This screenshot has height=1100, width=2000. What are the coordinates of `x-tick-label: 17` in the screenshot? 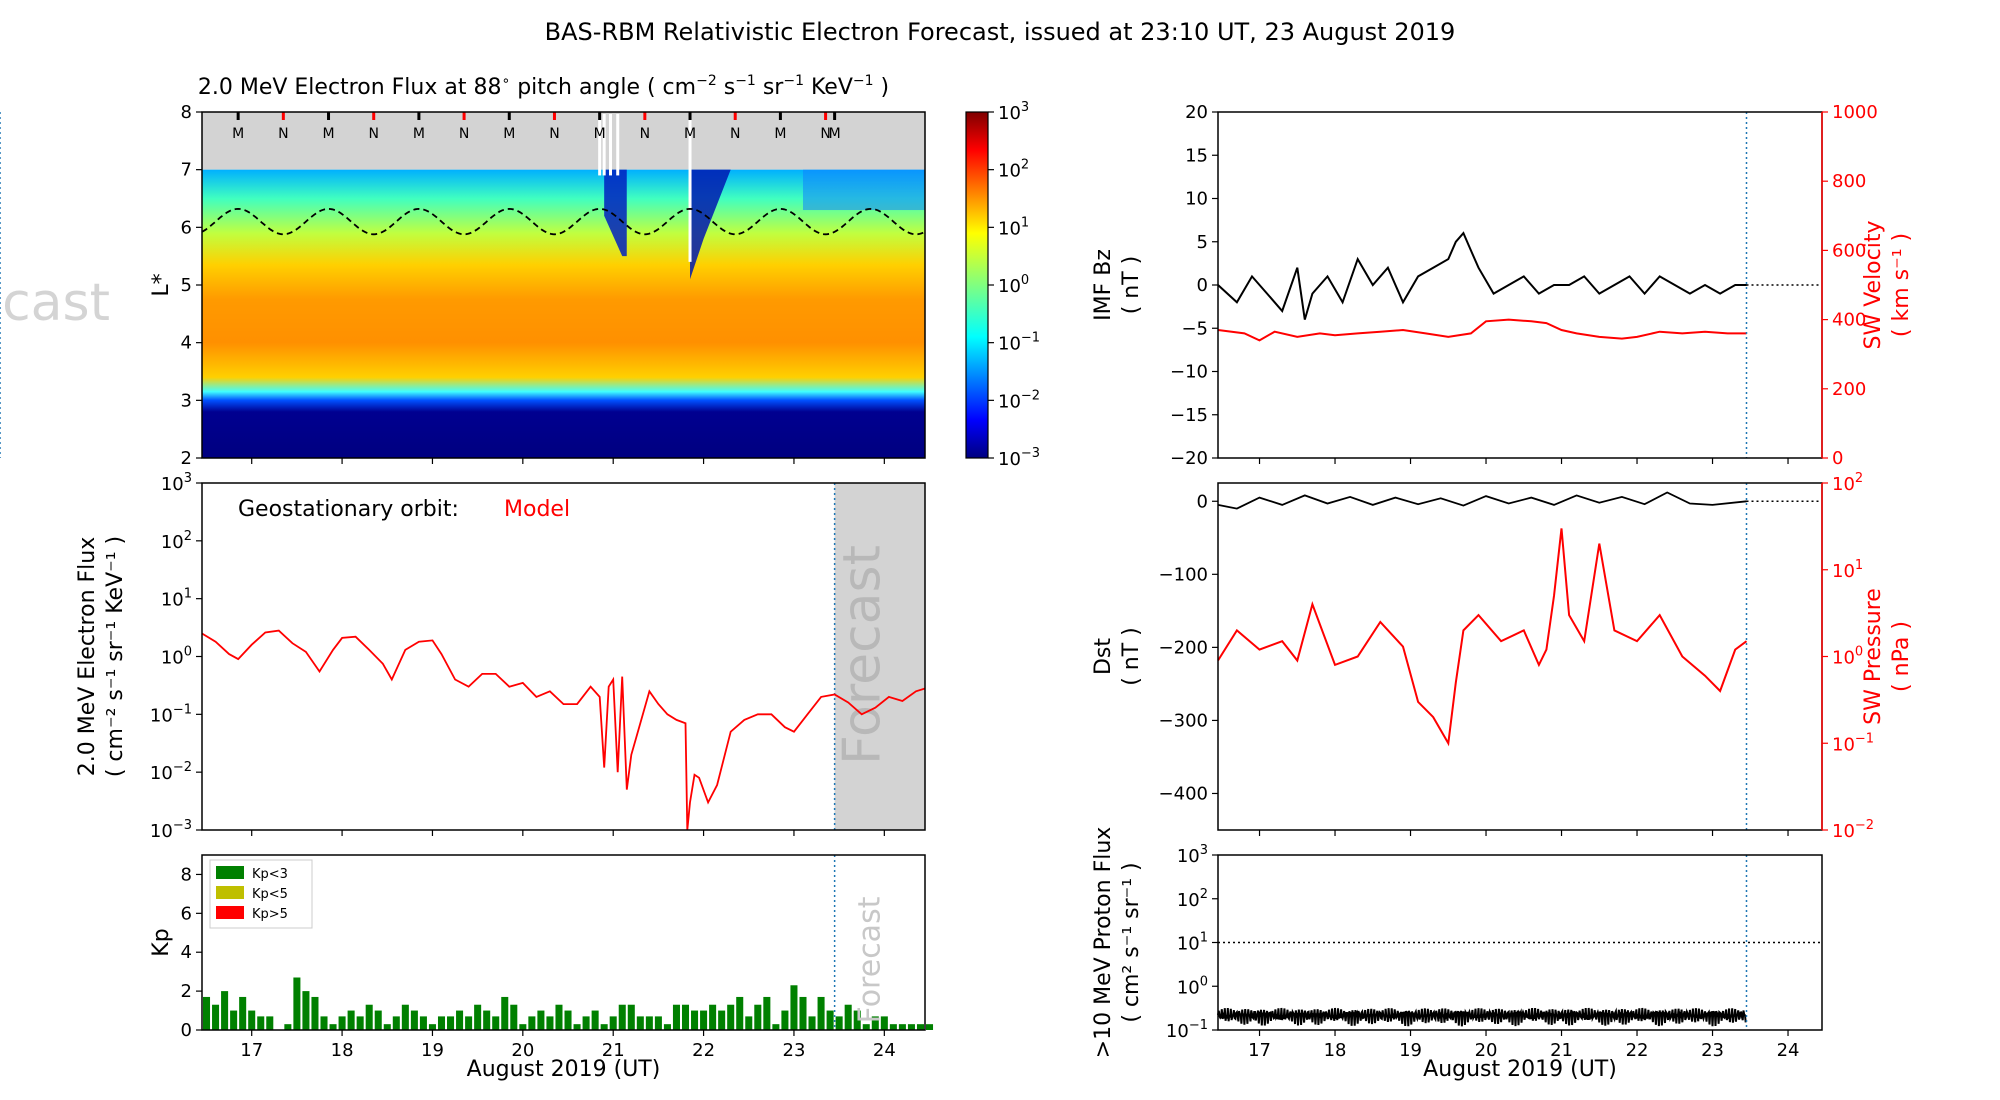 It's located at (1259, 1050).